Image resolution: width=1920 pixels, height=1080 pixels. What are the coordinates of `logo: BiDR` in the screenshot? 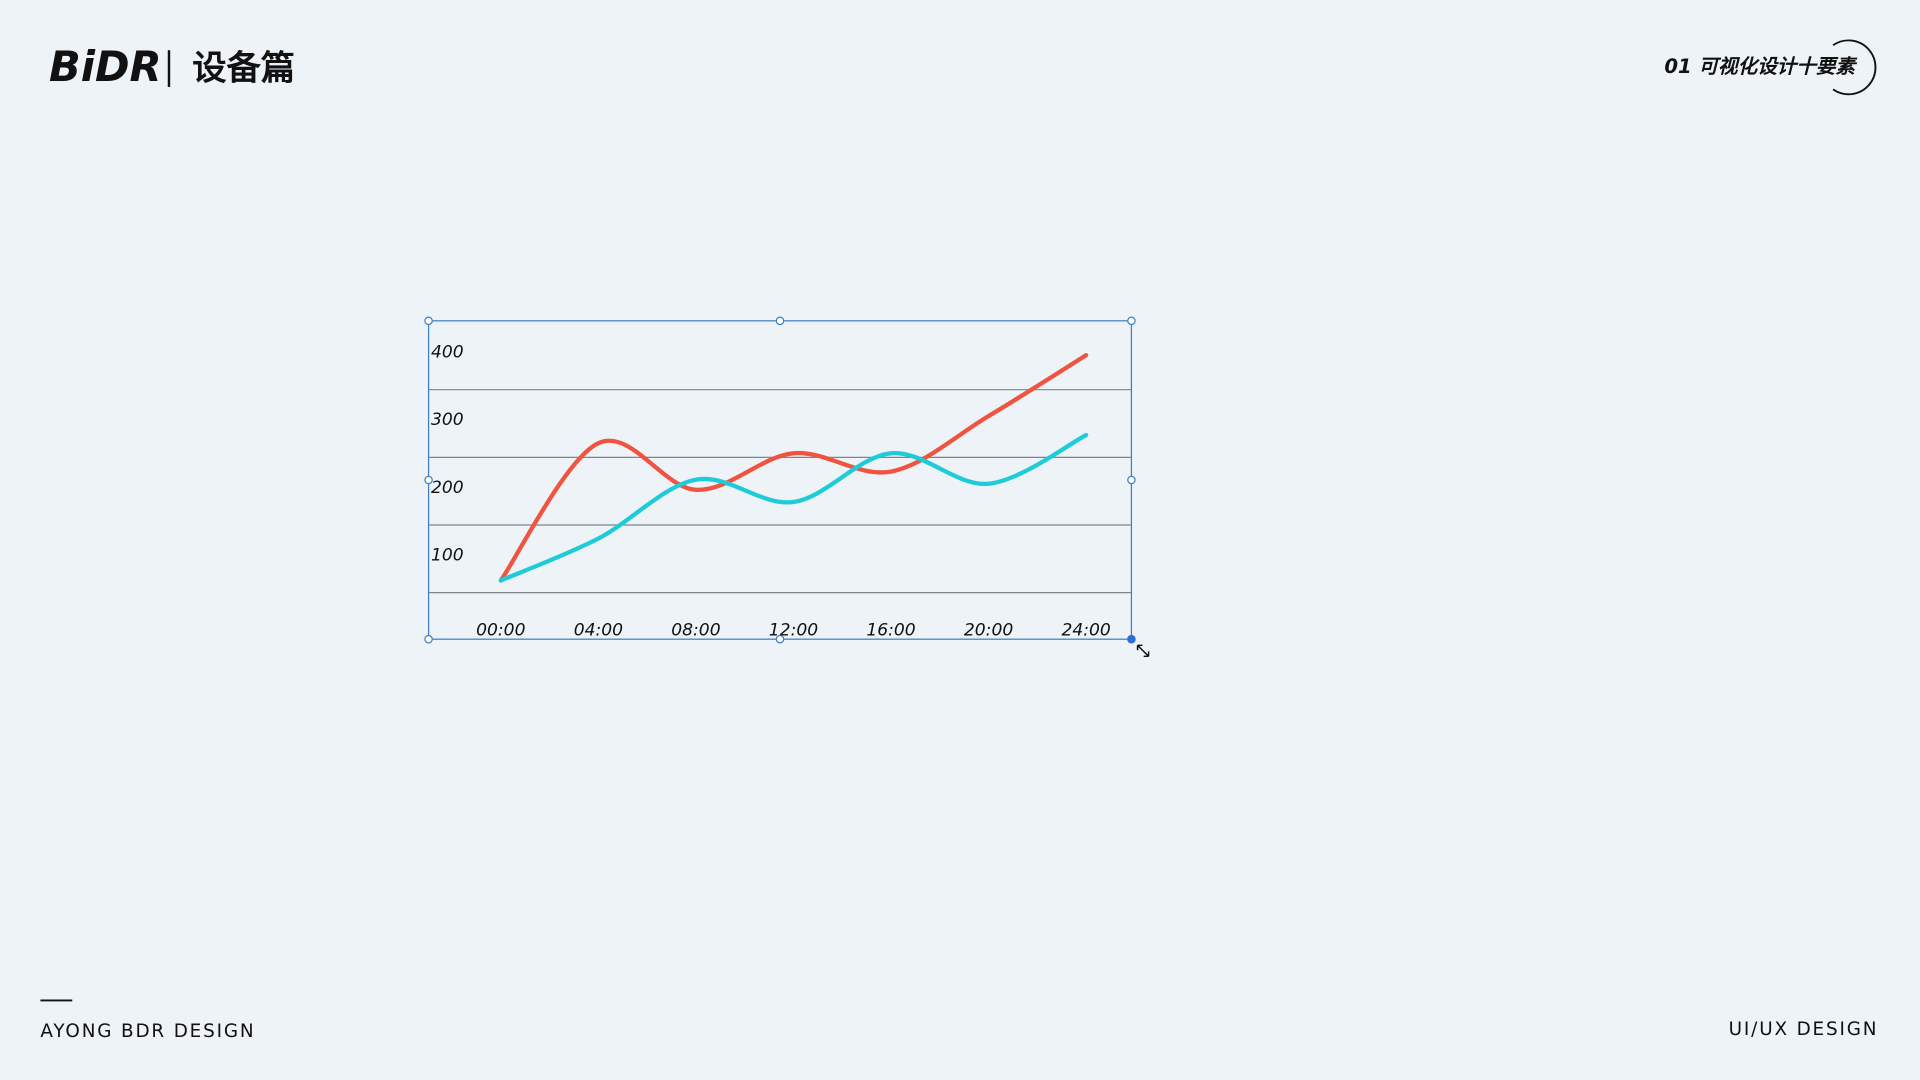 It's located at (105, 66).